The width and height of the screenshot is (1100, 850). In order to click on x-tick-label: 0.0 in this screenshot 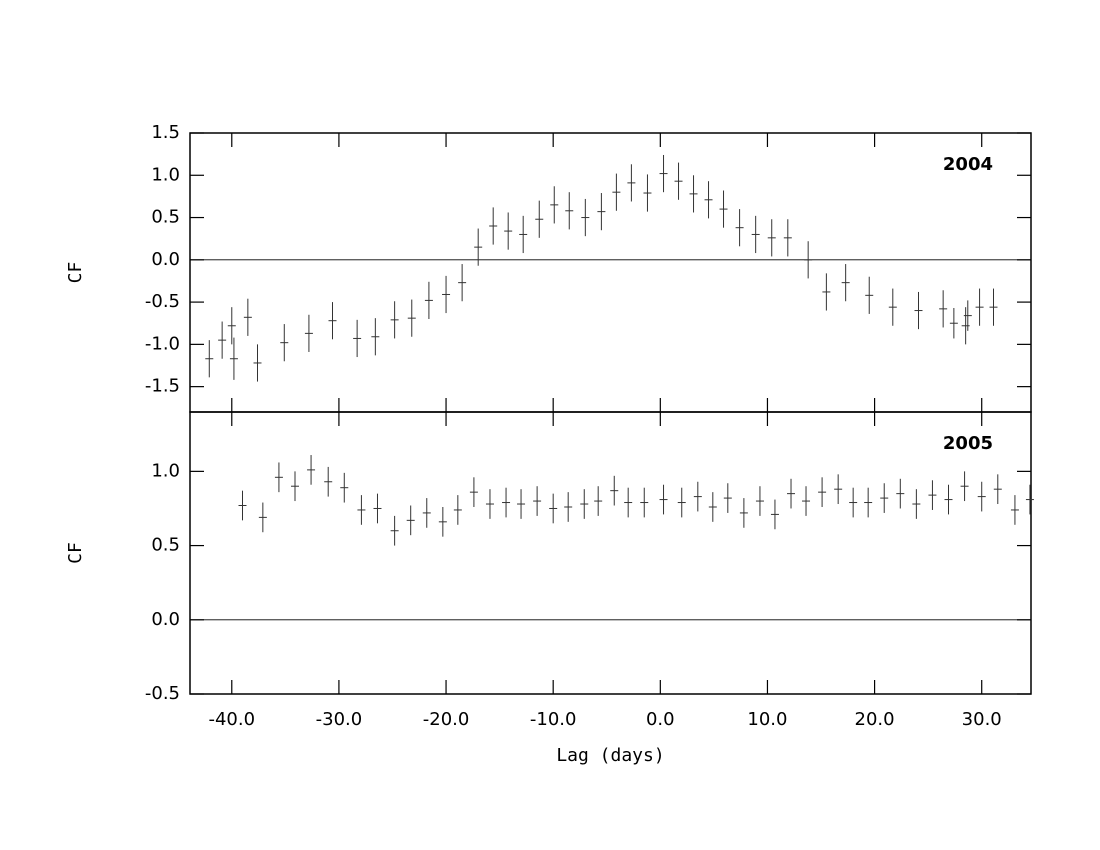, I will do `click(660, 719)`.